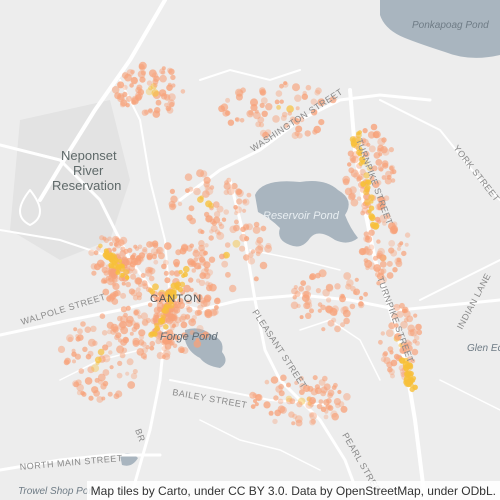 The width and height of the screenshot is (500, 500). I want to click on canton-label: CANTON, so click(176, 299).